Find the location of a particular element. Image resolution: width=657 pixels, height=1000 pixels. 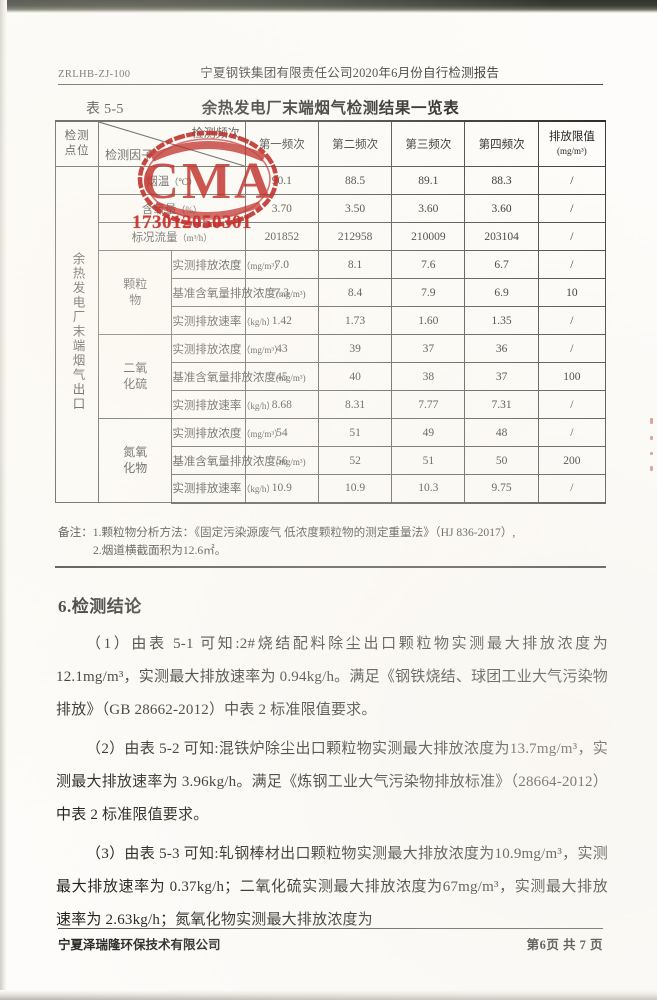

monitoring-point-cell: 余热发电厂末端烟气出口 is located at coordinates (77, 334).